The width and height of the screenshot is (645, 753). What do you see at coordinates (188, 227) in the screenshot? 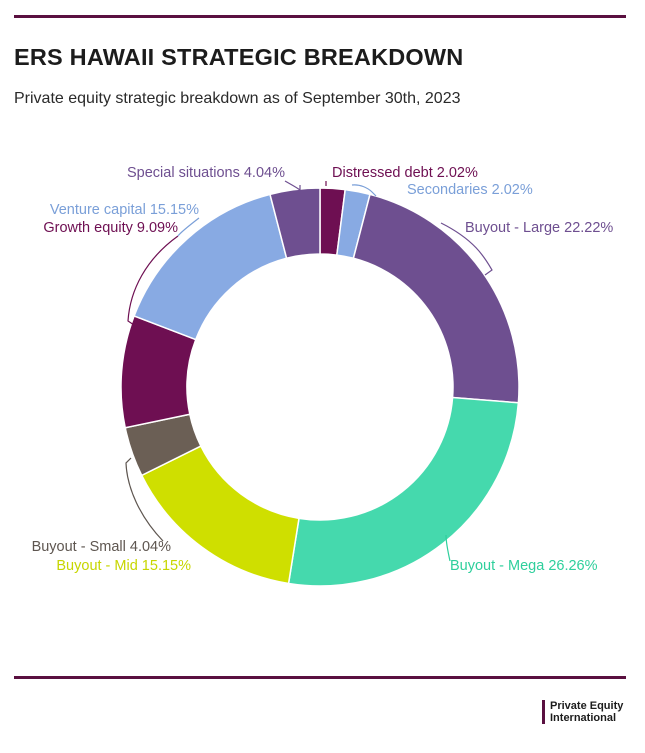
I see `callout-line-venture-capital` at bounding box center [188, 227].